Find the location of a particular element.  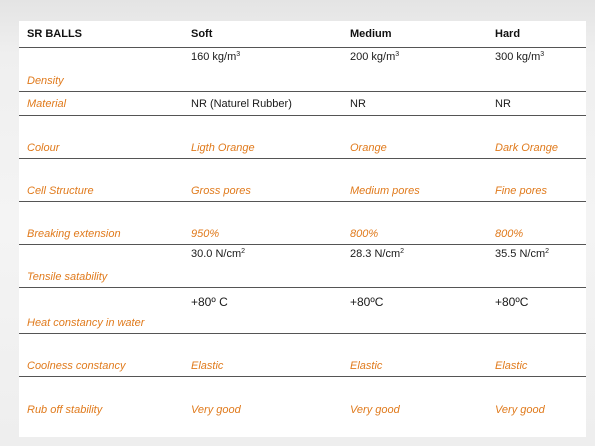

cell-medium: 800% is located at coordinates (419, 223).